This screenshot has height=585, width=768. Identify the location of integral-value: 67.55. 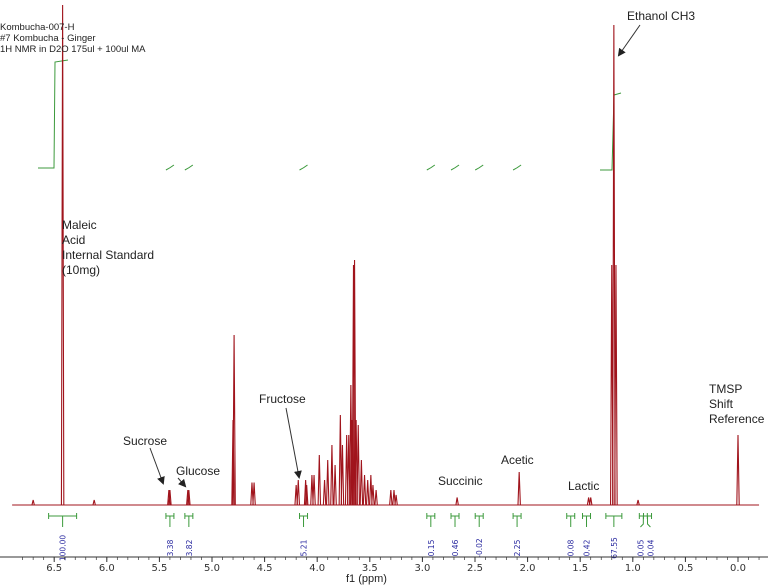
(614, 548).